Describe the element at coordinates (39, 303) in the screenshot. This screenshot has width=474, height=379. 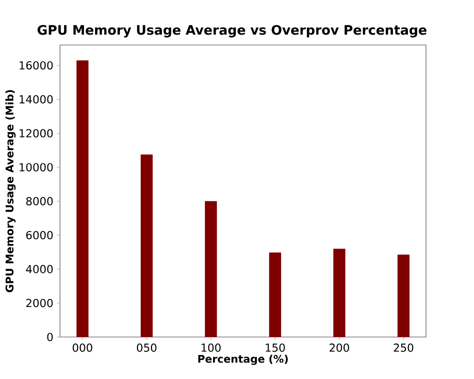
I see `y-tick-label: 2000` at that location.